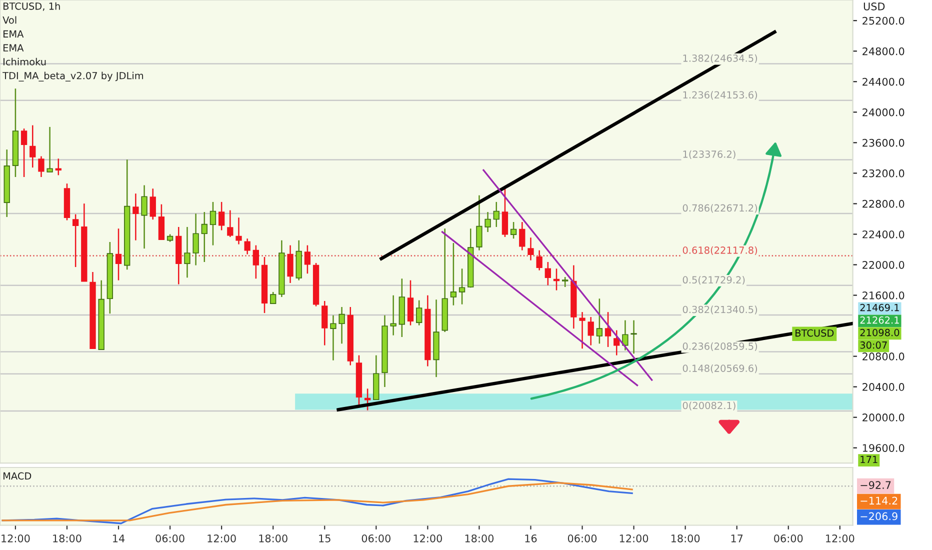 The image size is (932, 550). I want to click on y-tick-label: 25200.0, so click(883, 20).